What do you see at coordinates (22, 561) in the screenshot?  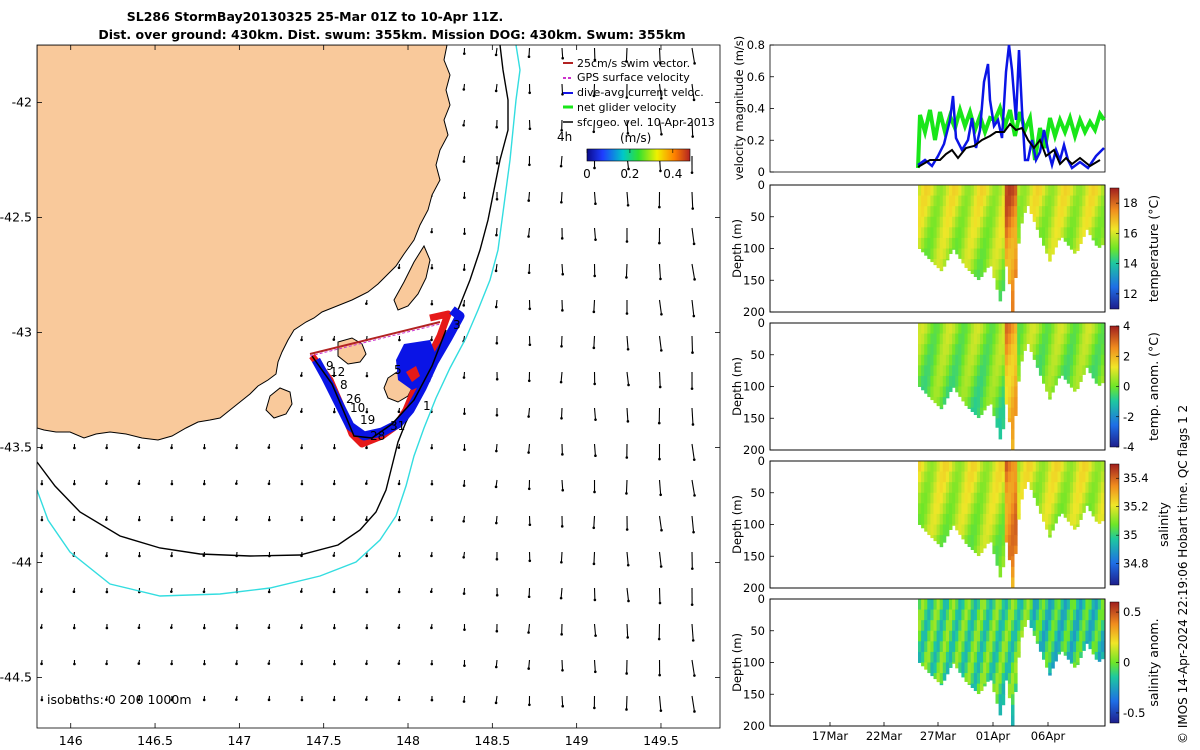 I see `map-ytick-label-4: -44` at bounding box center [22, 561].